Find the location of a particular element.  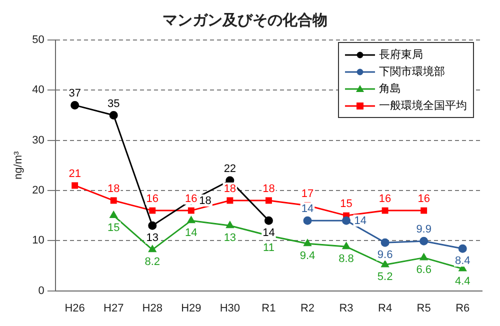

y-tick-label: 0 is located at coordinates (41, 290).